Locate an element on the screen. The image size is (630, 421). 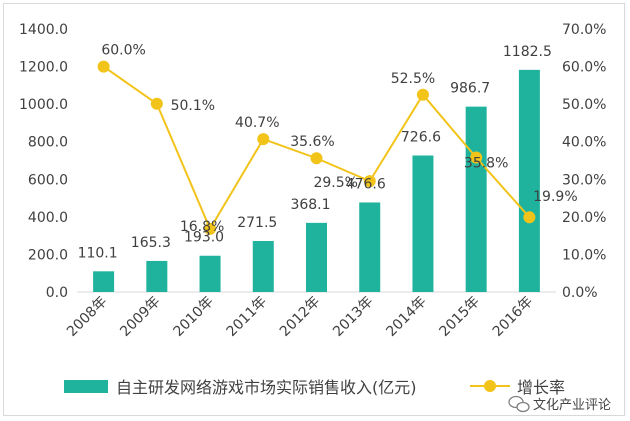
left-axis-tick-label: 1400.0 is located at coordinates (43, 30).